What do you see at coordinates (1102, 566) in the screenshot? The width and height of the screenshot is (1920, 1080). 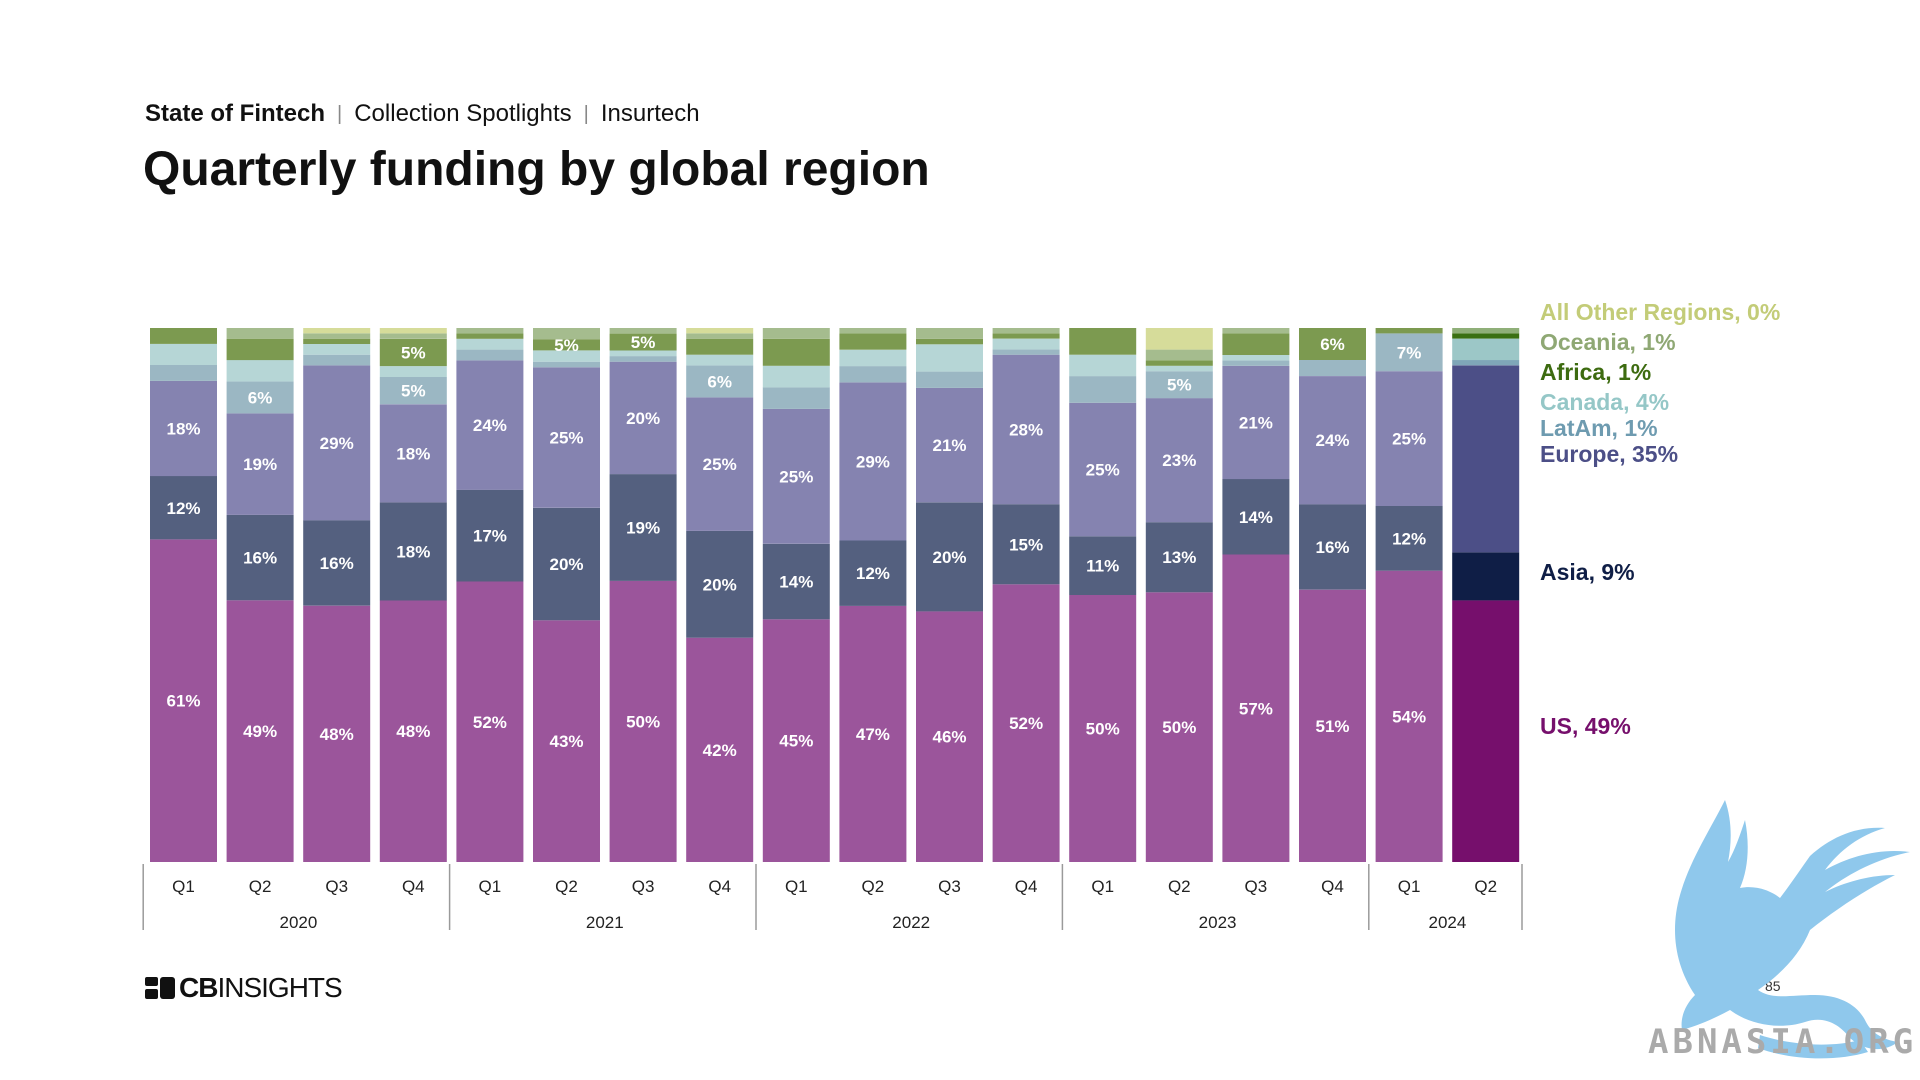 I see `data-label: 11%` at bounding box center [1102, 566].